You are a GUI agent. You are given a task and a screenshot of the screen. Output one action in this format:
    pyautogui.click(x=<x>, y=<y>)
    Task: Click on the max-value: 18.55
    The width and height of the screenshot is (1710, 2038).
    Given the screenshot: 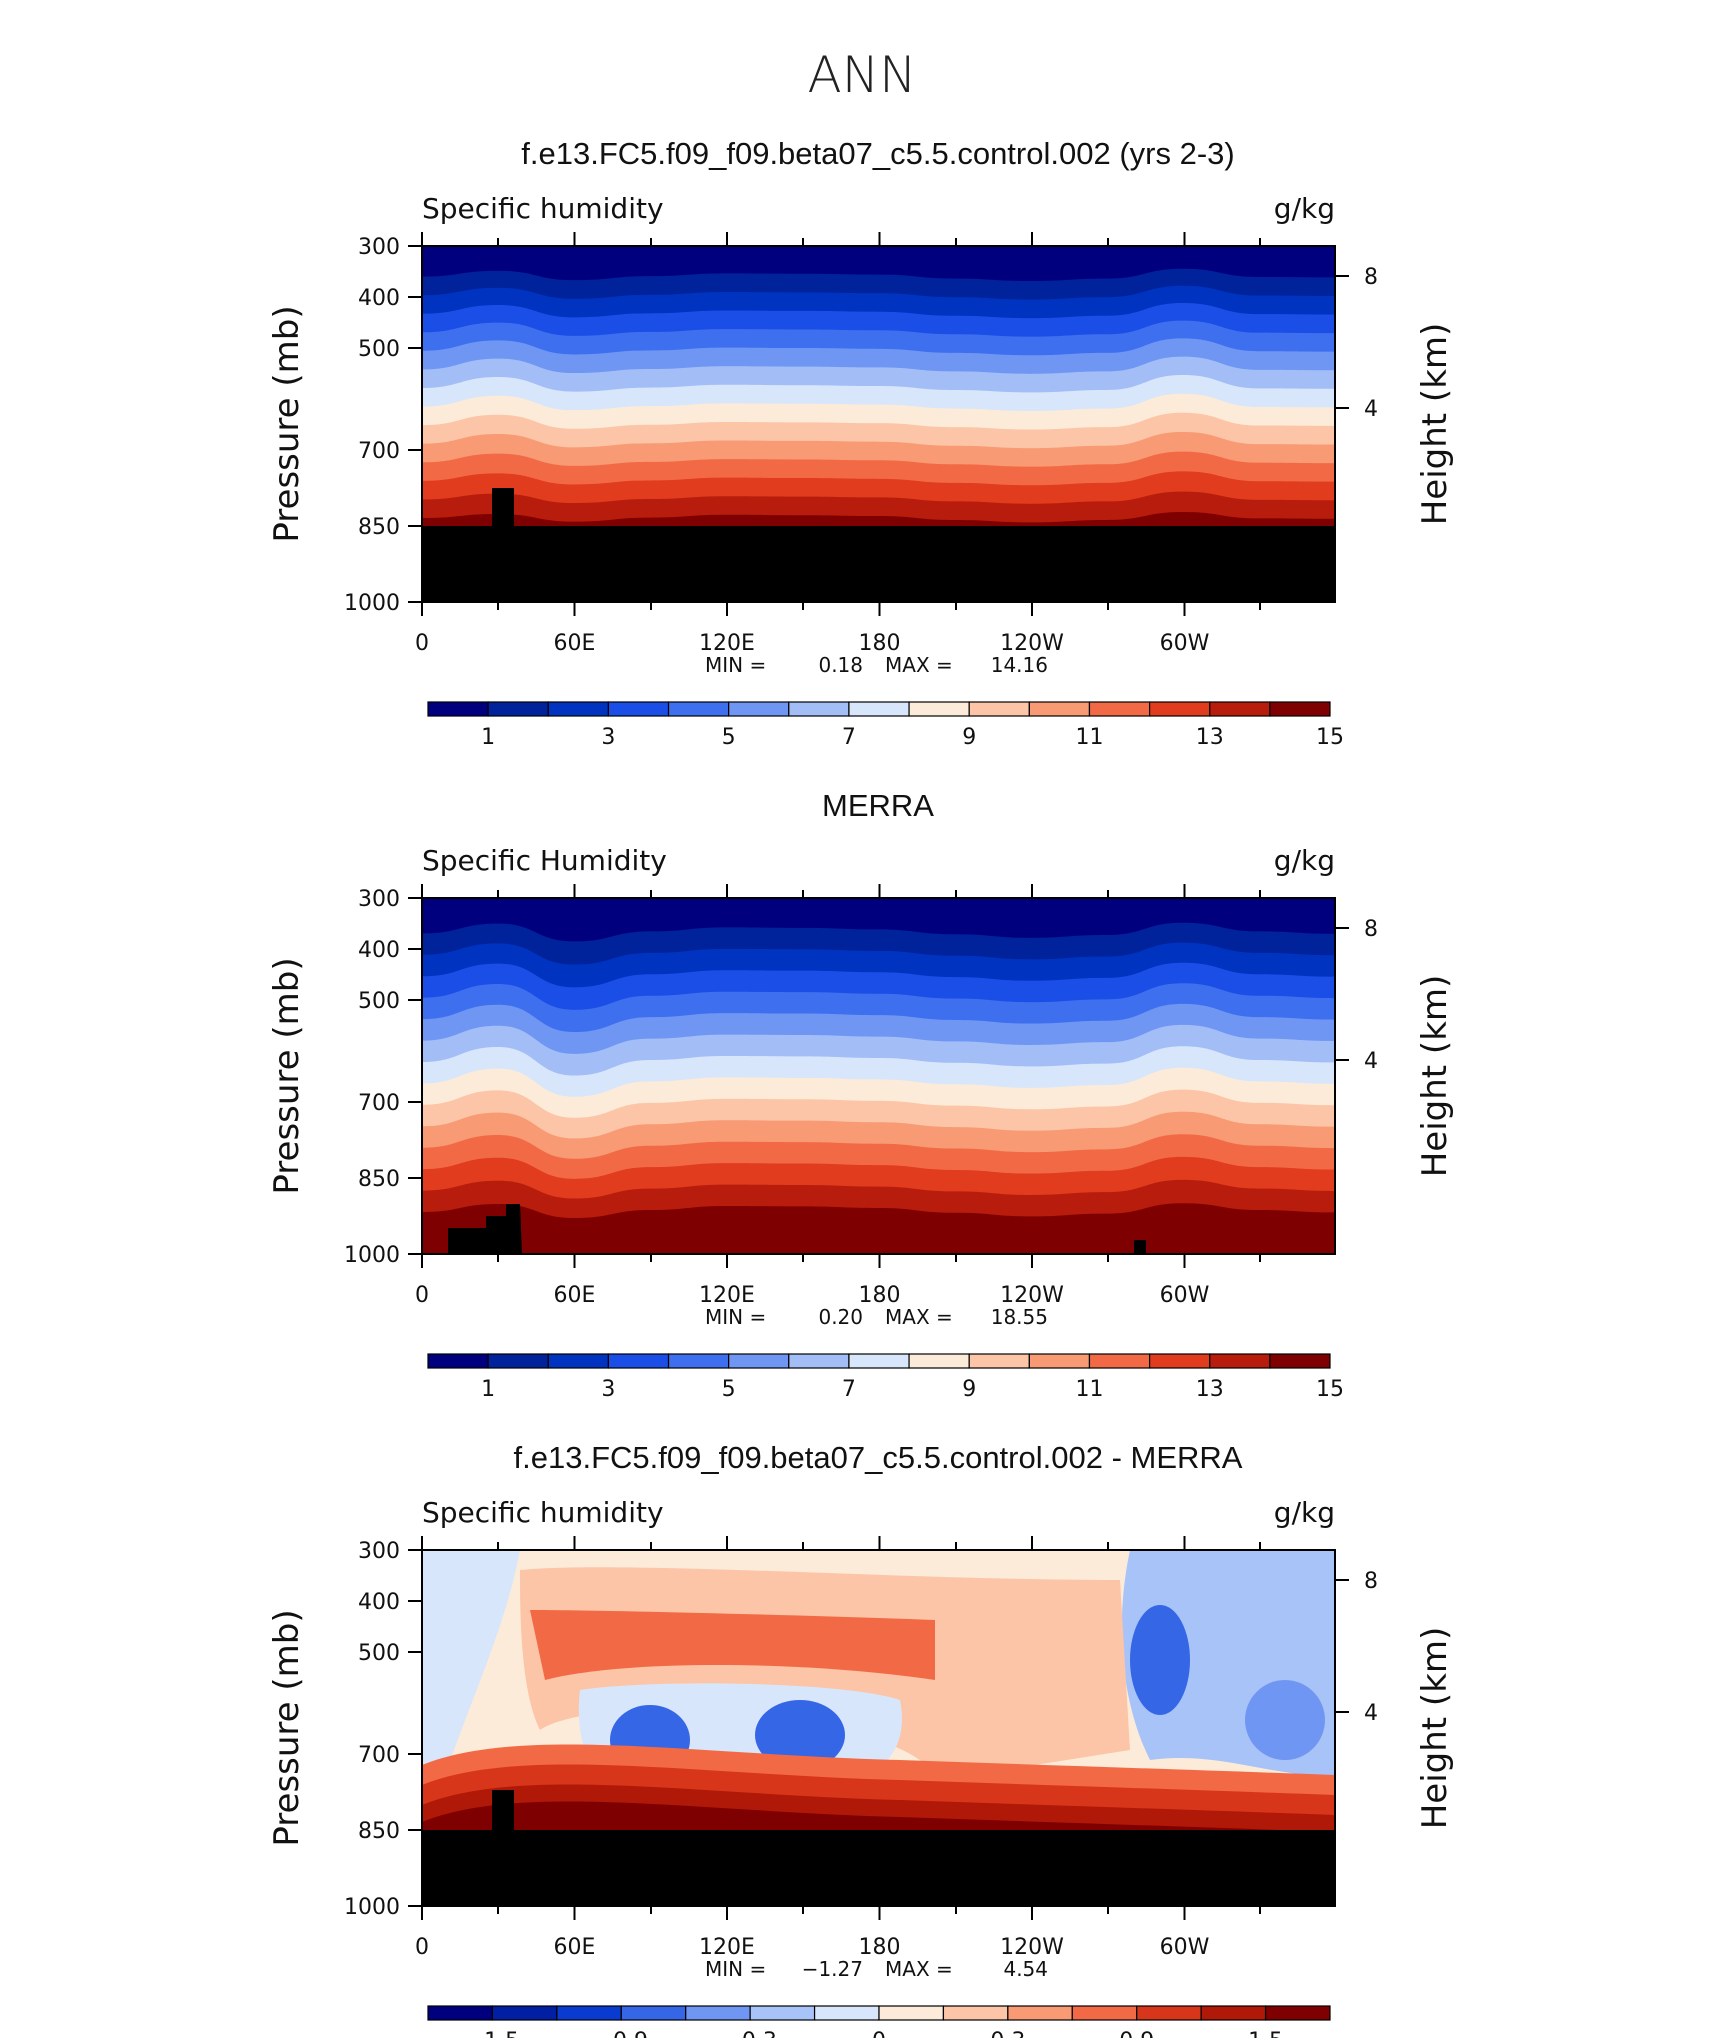 What is the action you would take?
    pyautogui.click(x=1019, y=1317)
    